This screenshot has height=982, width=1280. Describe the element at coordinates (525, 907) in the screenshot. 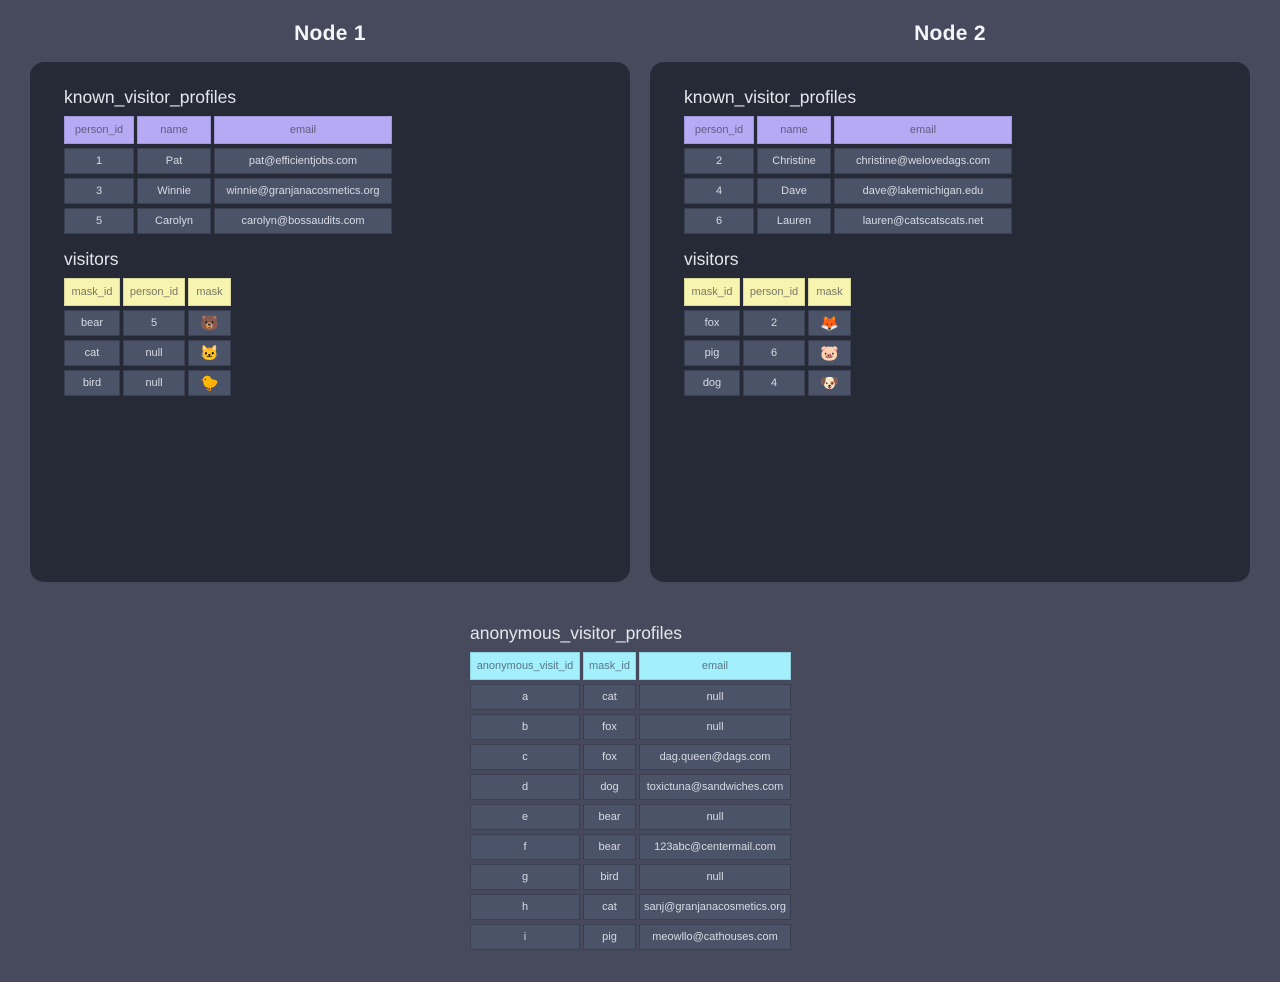

I see `table-cell: h` at that location.